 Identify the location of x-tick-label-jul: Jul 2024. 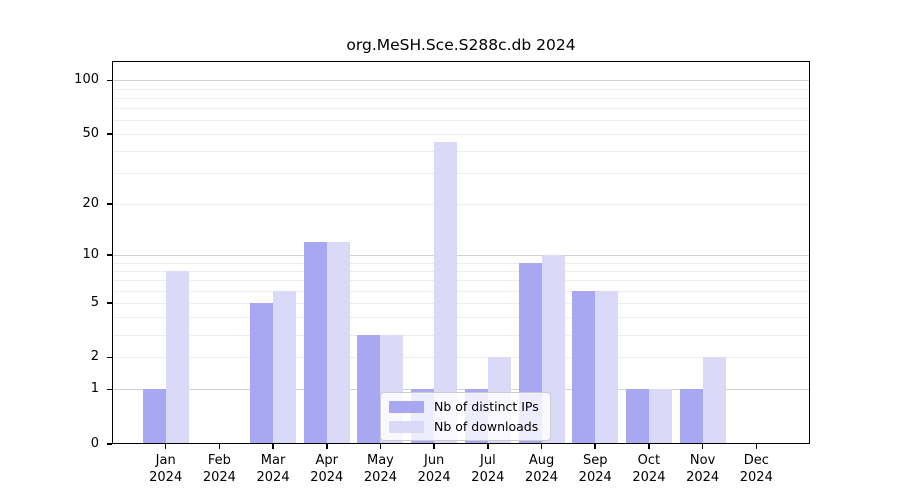
(488, 469).